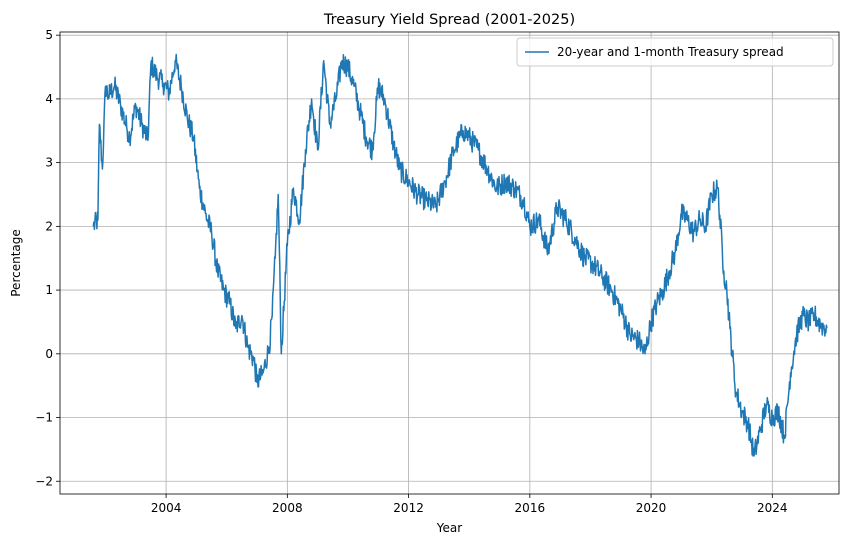 This screenshot has width=844, height=547. Describe the element at coordinates (449, 20) in the screenshot. I see `chart-title: Treasury Yield Spread (2001-2025)` at that location.